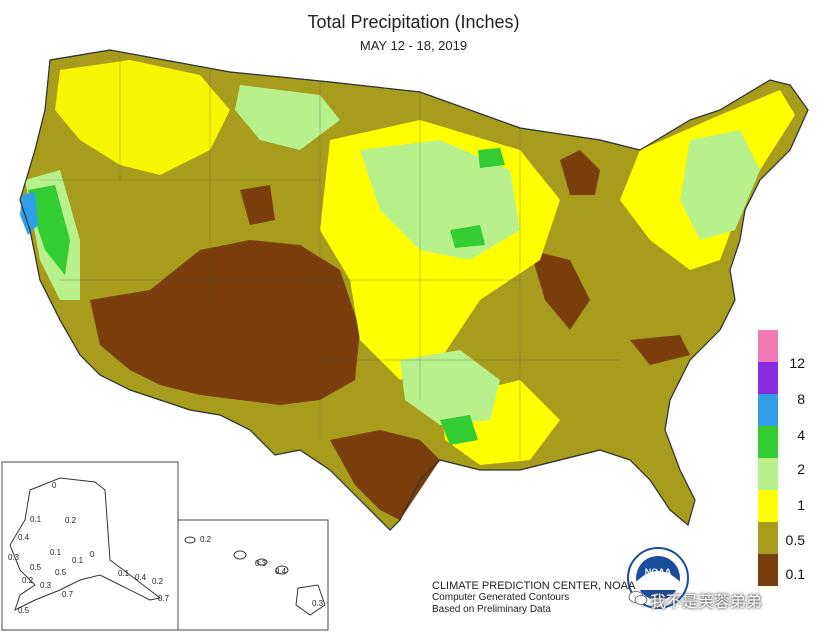  Describe the element at coordinates (795, 540) in the screenshot. I see `legend-label-05: 0.5` at that location.